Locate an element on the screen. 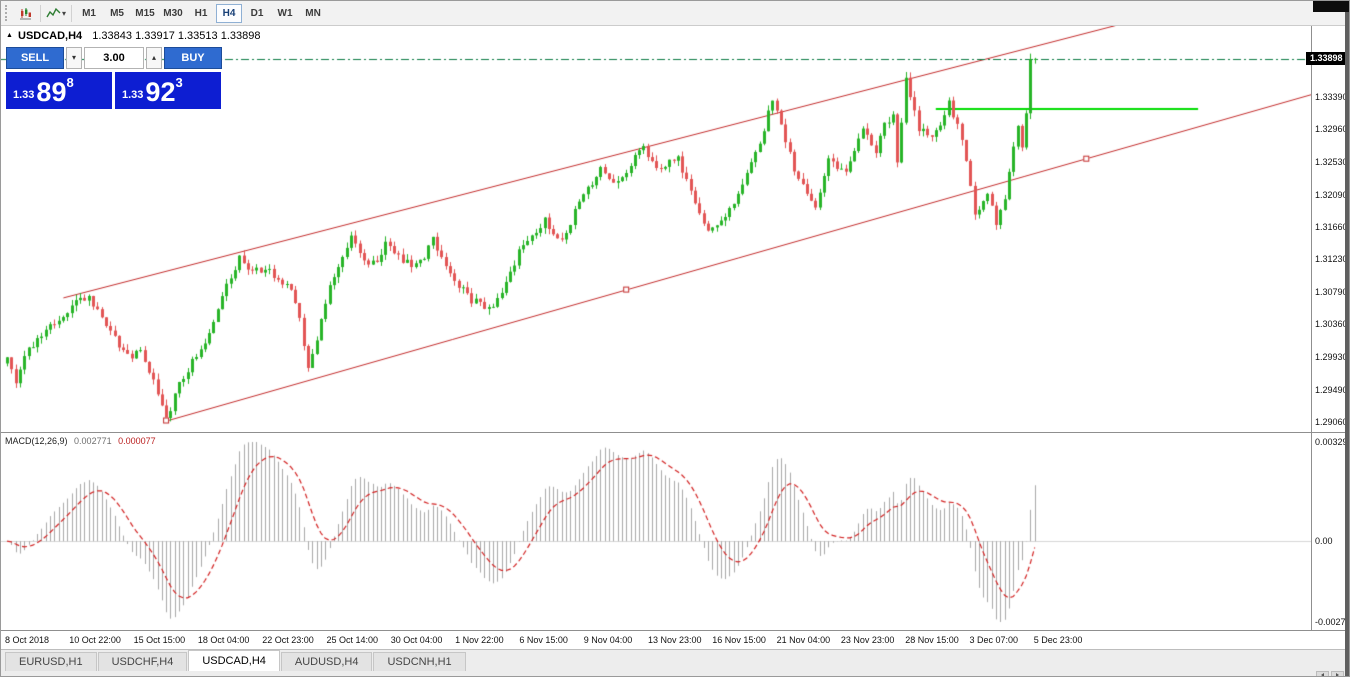 The width and height of the screenshot is (1350, 677). ask-pip-digit: 3 is located at coordinates (179, 82).